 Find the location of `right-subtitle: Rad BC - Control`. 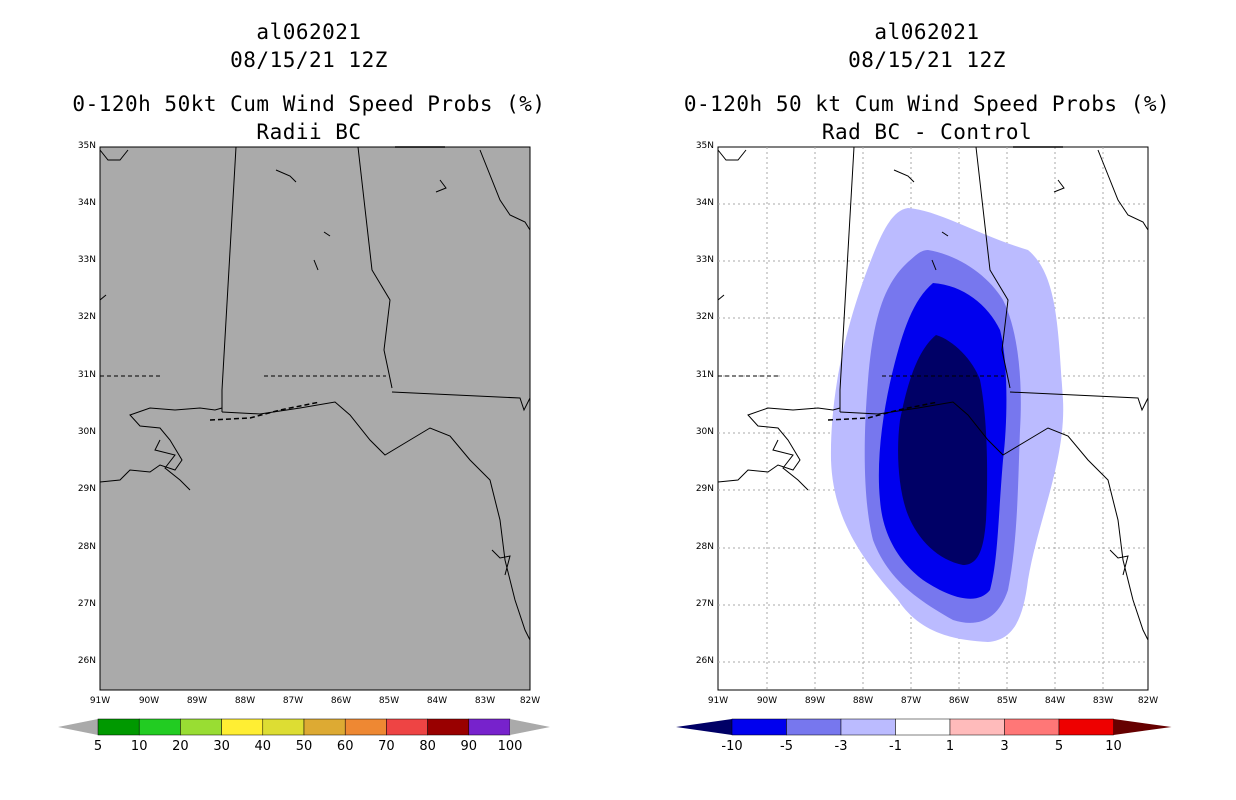

right-subtitle: Rad BC - Control is located at coordinates (927, 132).